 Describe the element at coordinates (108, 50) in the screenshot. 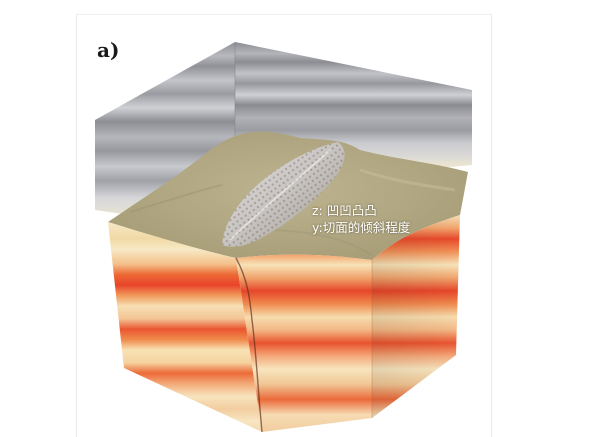

I see `panel-label: a)` at that location.